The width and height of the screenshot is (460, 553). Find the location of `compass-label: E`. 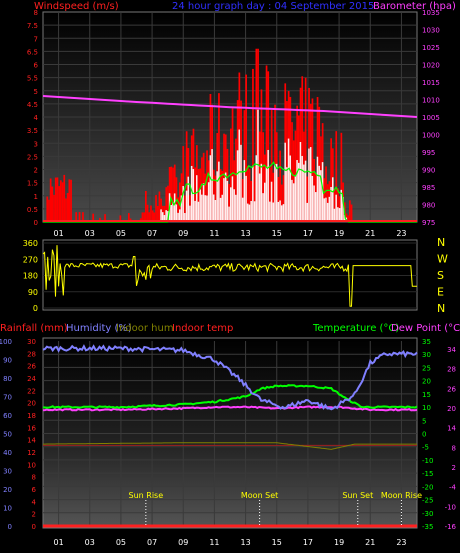

compass-label: E is located at coordinates (440, 292).